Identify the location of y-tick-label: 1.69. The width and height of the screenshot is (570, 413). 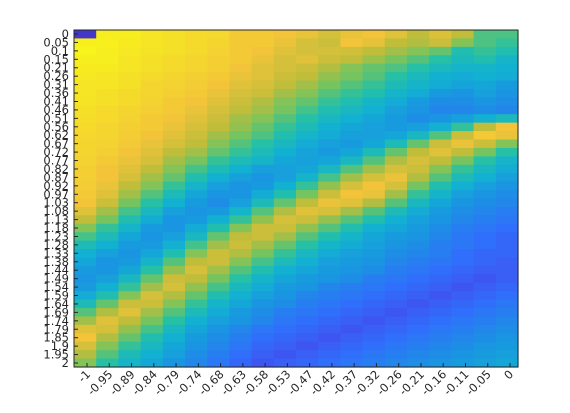
(56, 312).